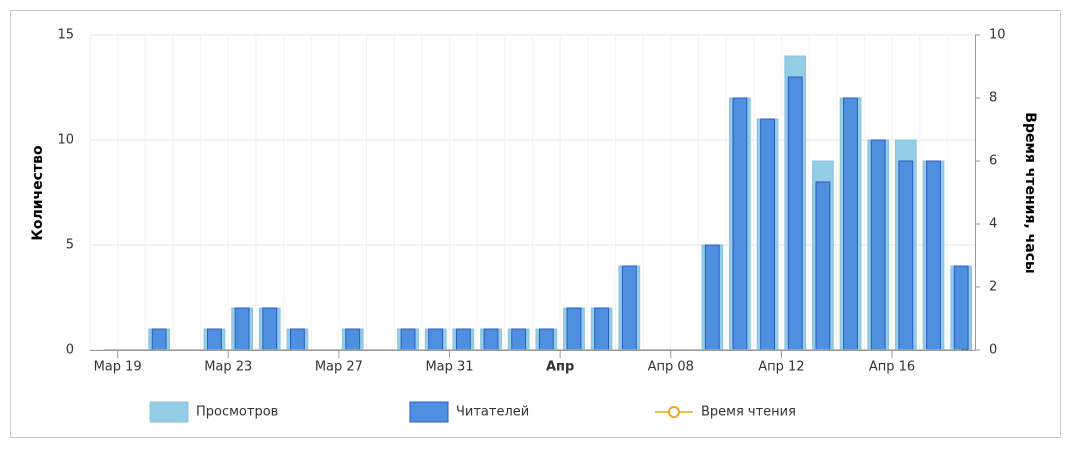  I want to click on y2-tick-label: 6, so click(993, 161).